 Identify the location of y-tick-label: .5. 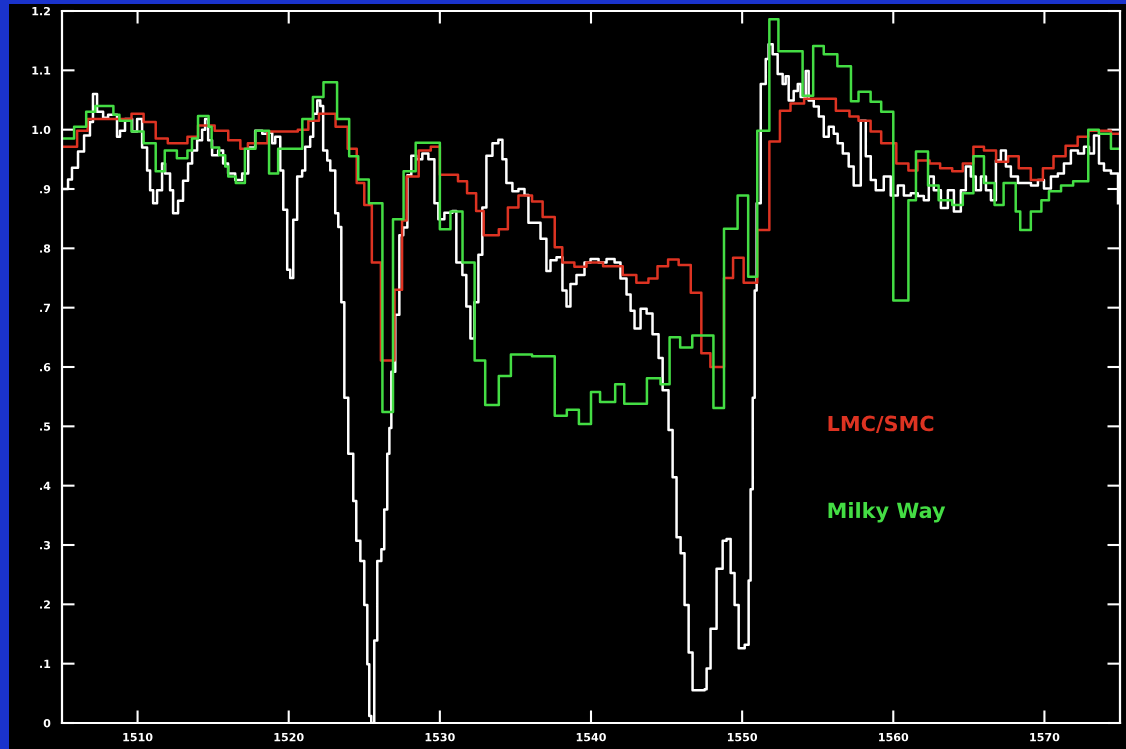
(45, 426).